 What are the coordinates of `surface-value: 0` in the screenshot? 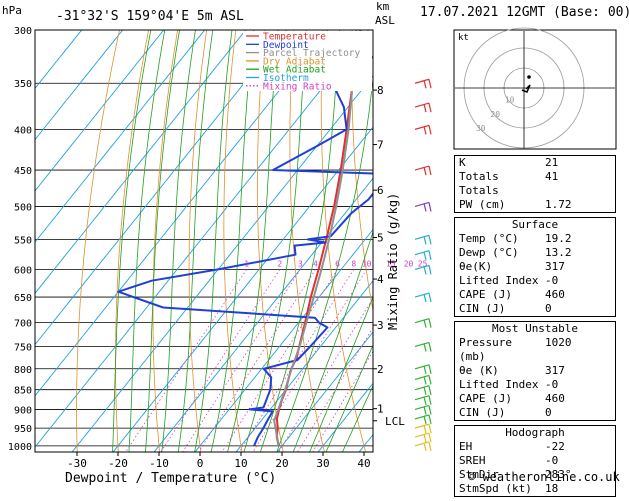 It's located at (579, 309).